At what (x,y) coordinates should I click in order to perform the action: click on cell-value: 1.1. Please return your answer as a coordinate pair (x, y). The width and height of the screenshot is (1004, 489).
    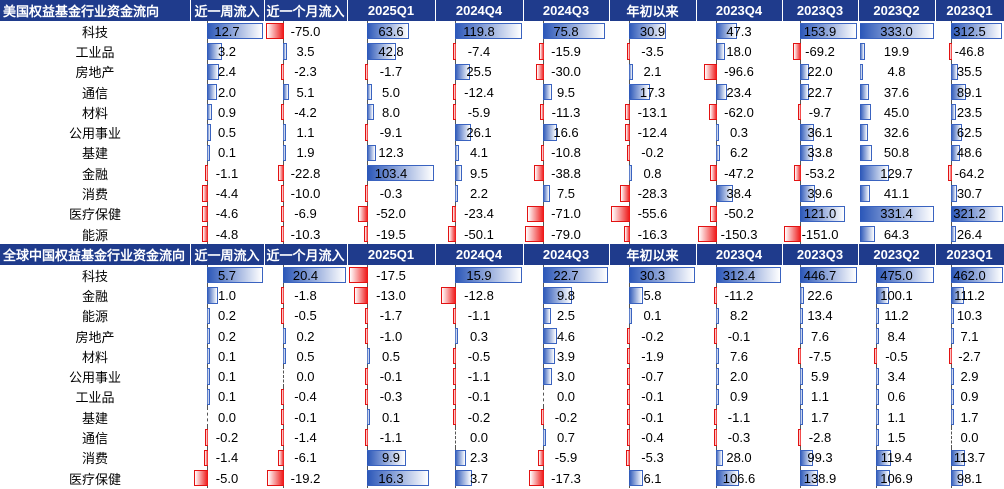
    Looking at the image, I should click on (305, 133).